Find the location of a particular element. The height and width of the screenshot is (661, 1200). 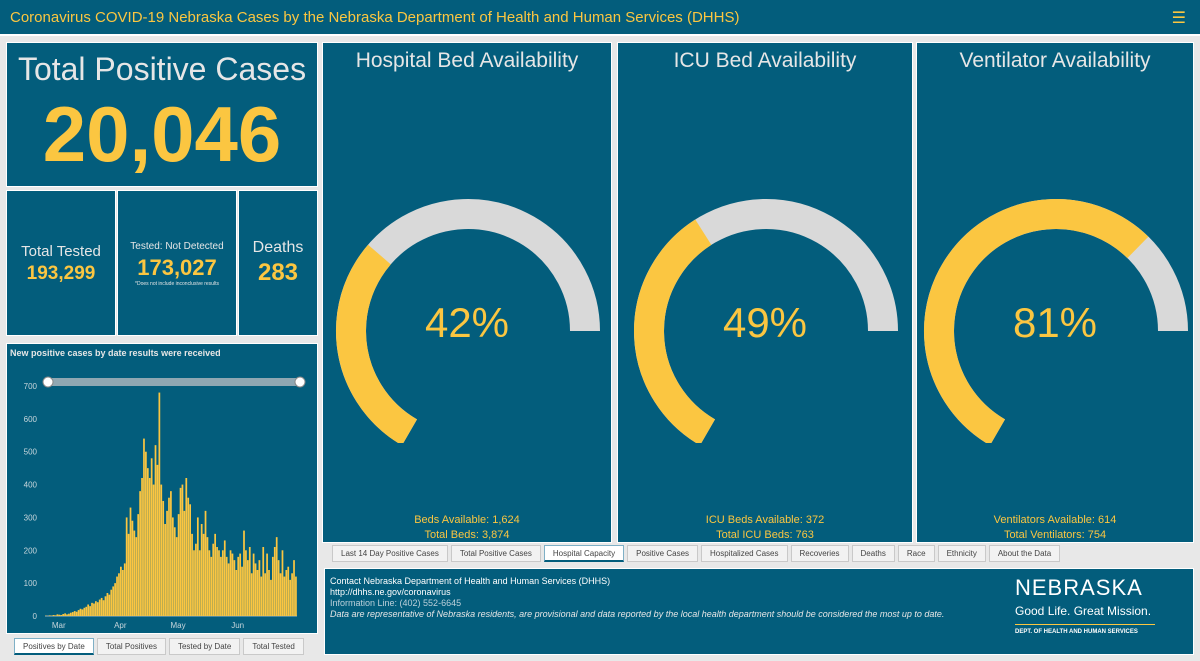

tab-positive-cases: Positive Cases is located at coordinates (663, 553).